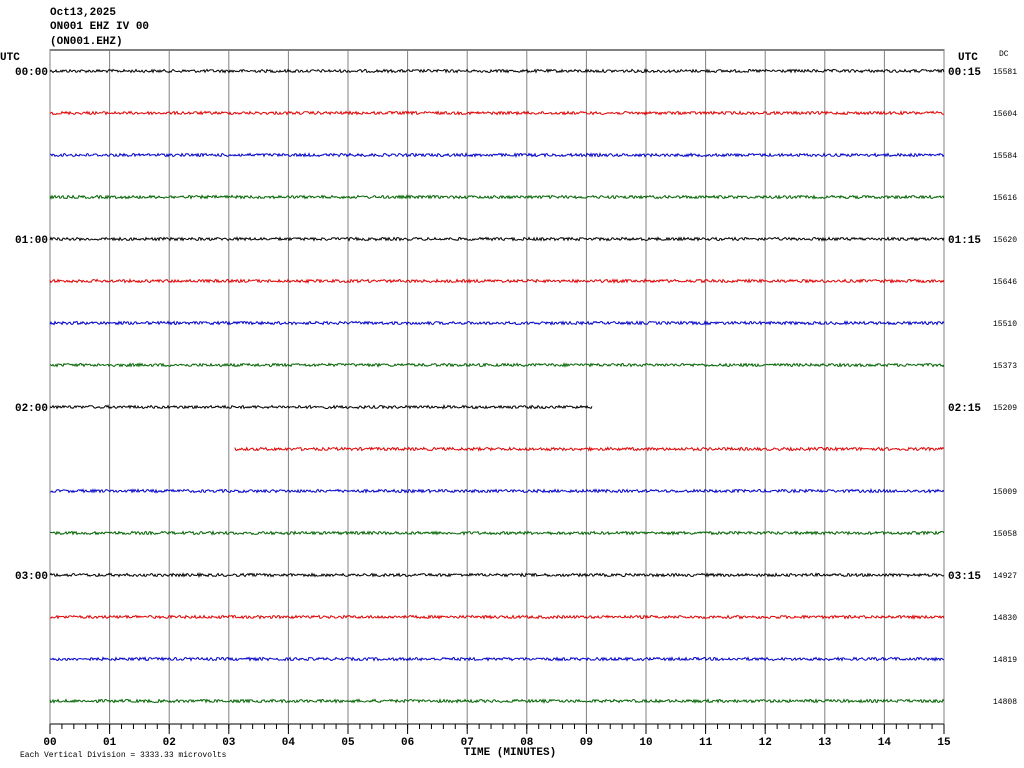 This screenshot has width=1024, height=768. What do you see at coordinates (1005, 198) in the screenshot?
I see `dc-value: 15616` at bounding box center [1005, 198].